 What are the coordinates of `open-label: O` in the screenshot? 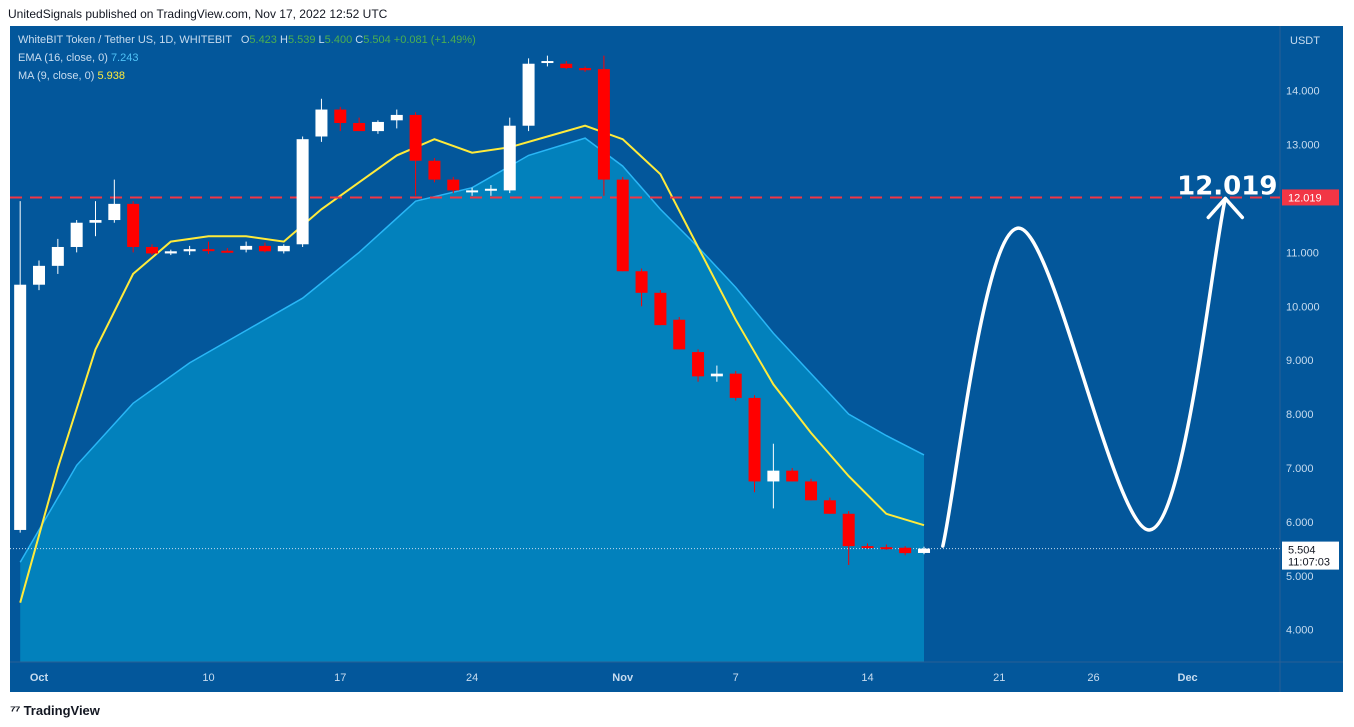 It's located at (245, 40).